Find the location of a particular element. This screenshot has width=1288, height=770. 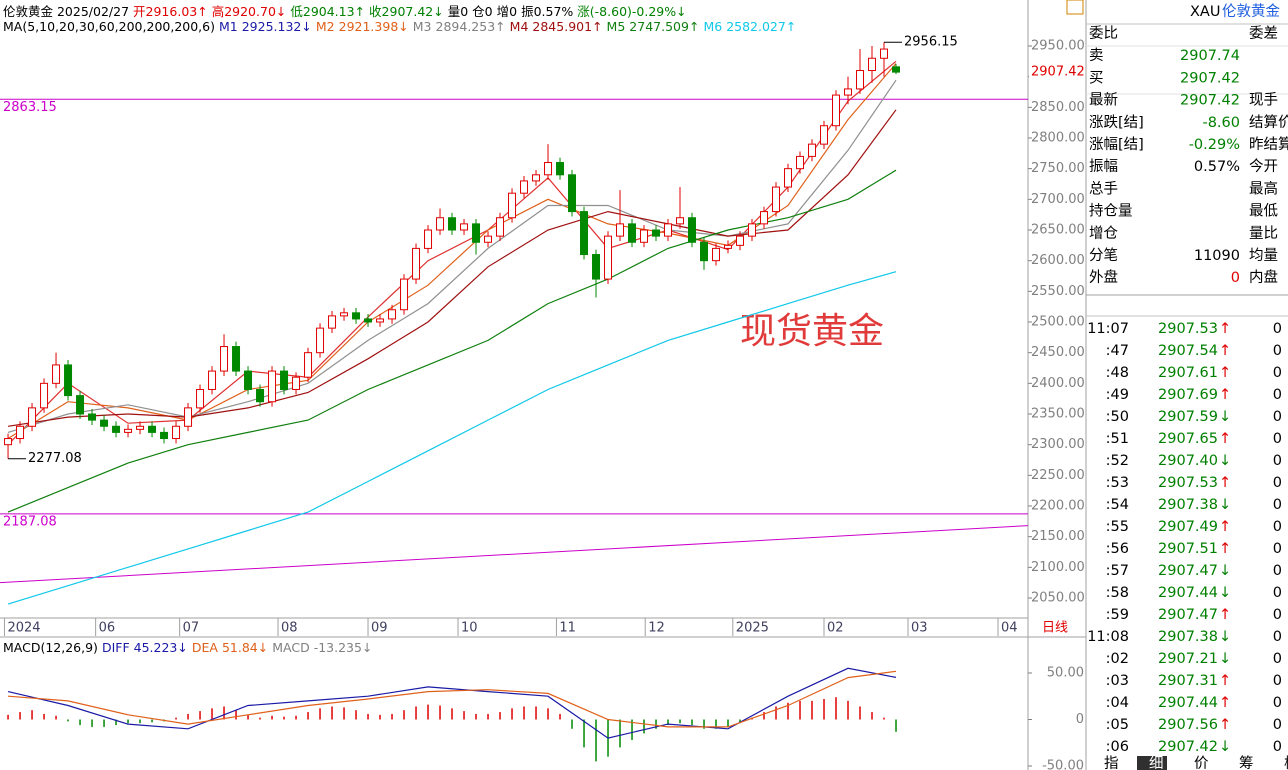

tick-time: :59 is located at coordinates (1117, 615).